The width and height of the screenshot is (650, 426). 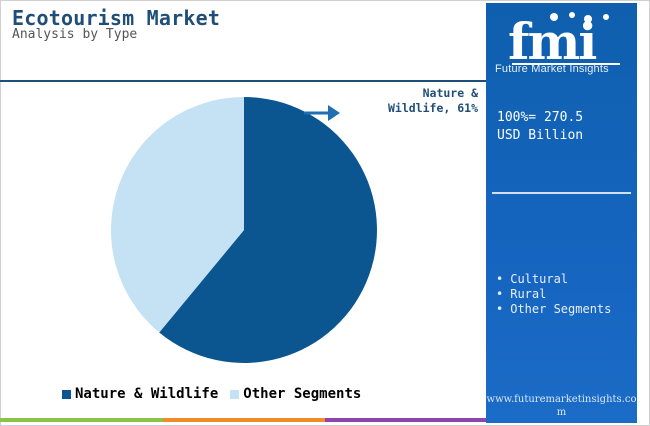 I want to click on other-segments-list: Cultural Rural Other Segments, so click(x=553, y=294).